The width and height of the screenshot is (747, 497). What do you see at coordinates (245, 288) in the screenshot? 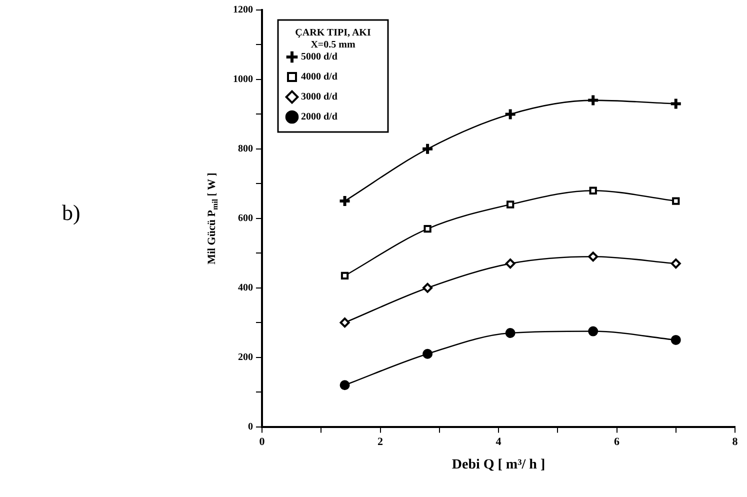
I see `y-tick-label: 400` at bounding box center [245, 288].